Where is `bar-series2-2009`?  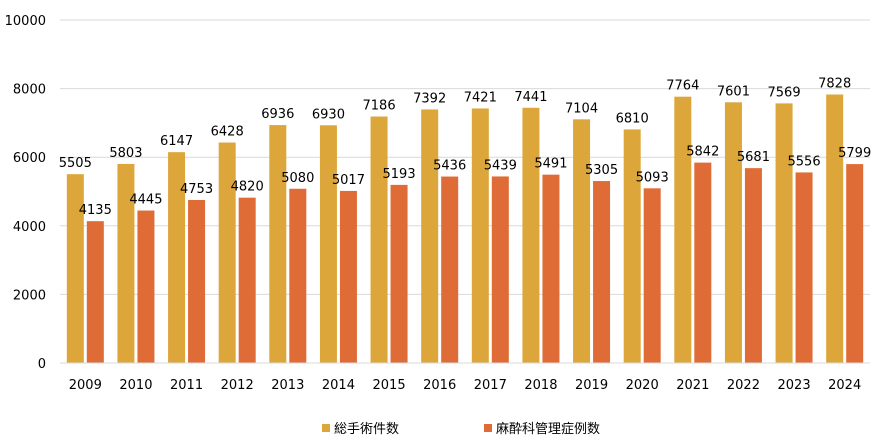 bar-series2-2009 is located at coordinates (95, 292).